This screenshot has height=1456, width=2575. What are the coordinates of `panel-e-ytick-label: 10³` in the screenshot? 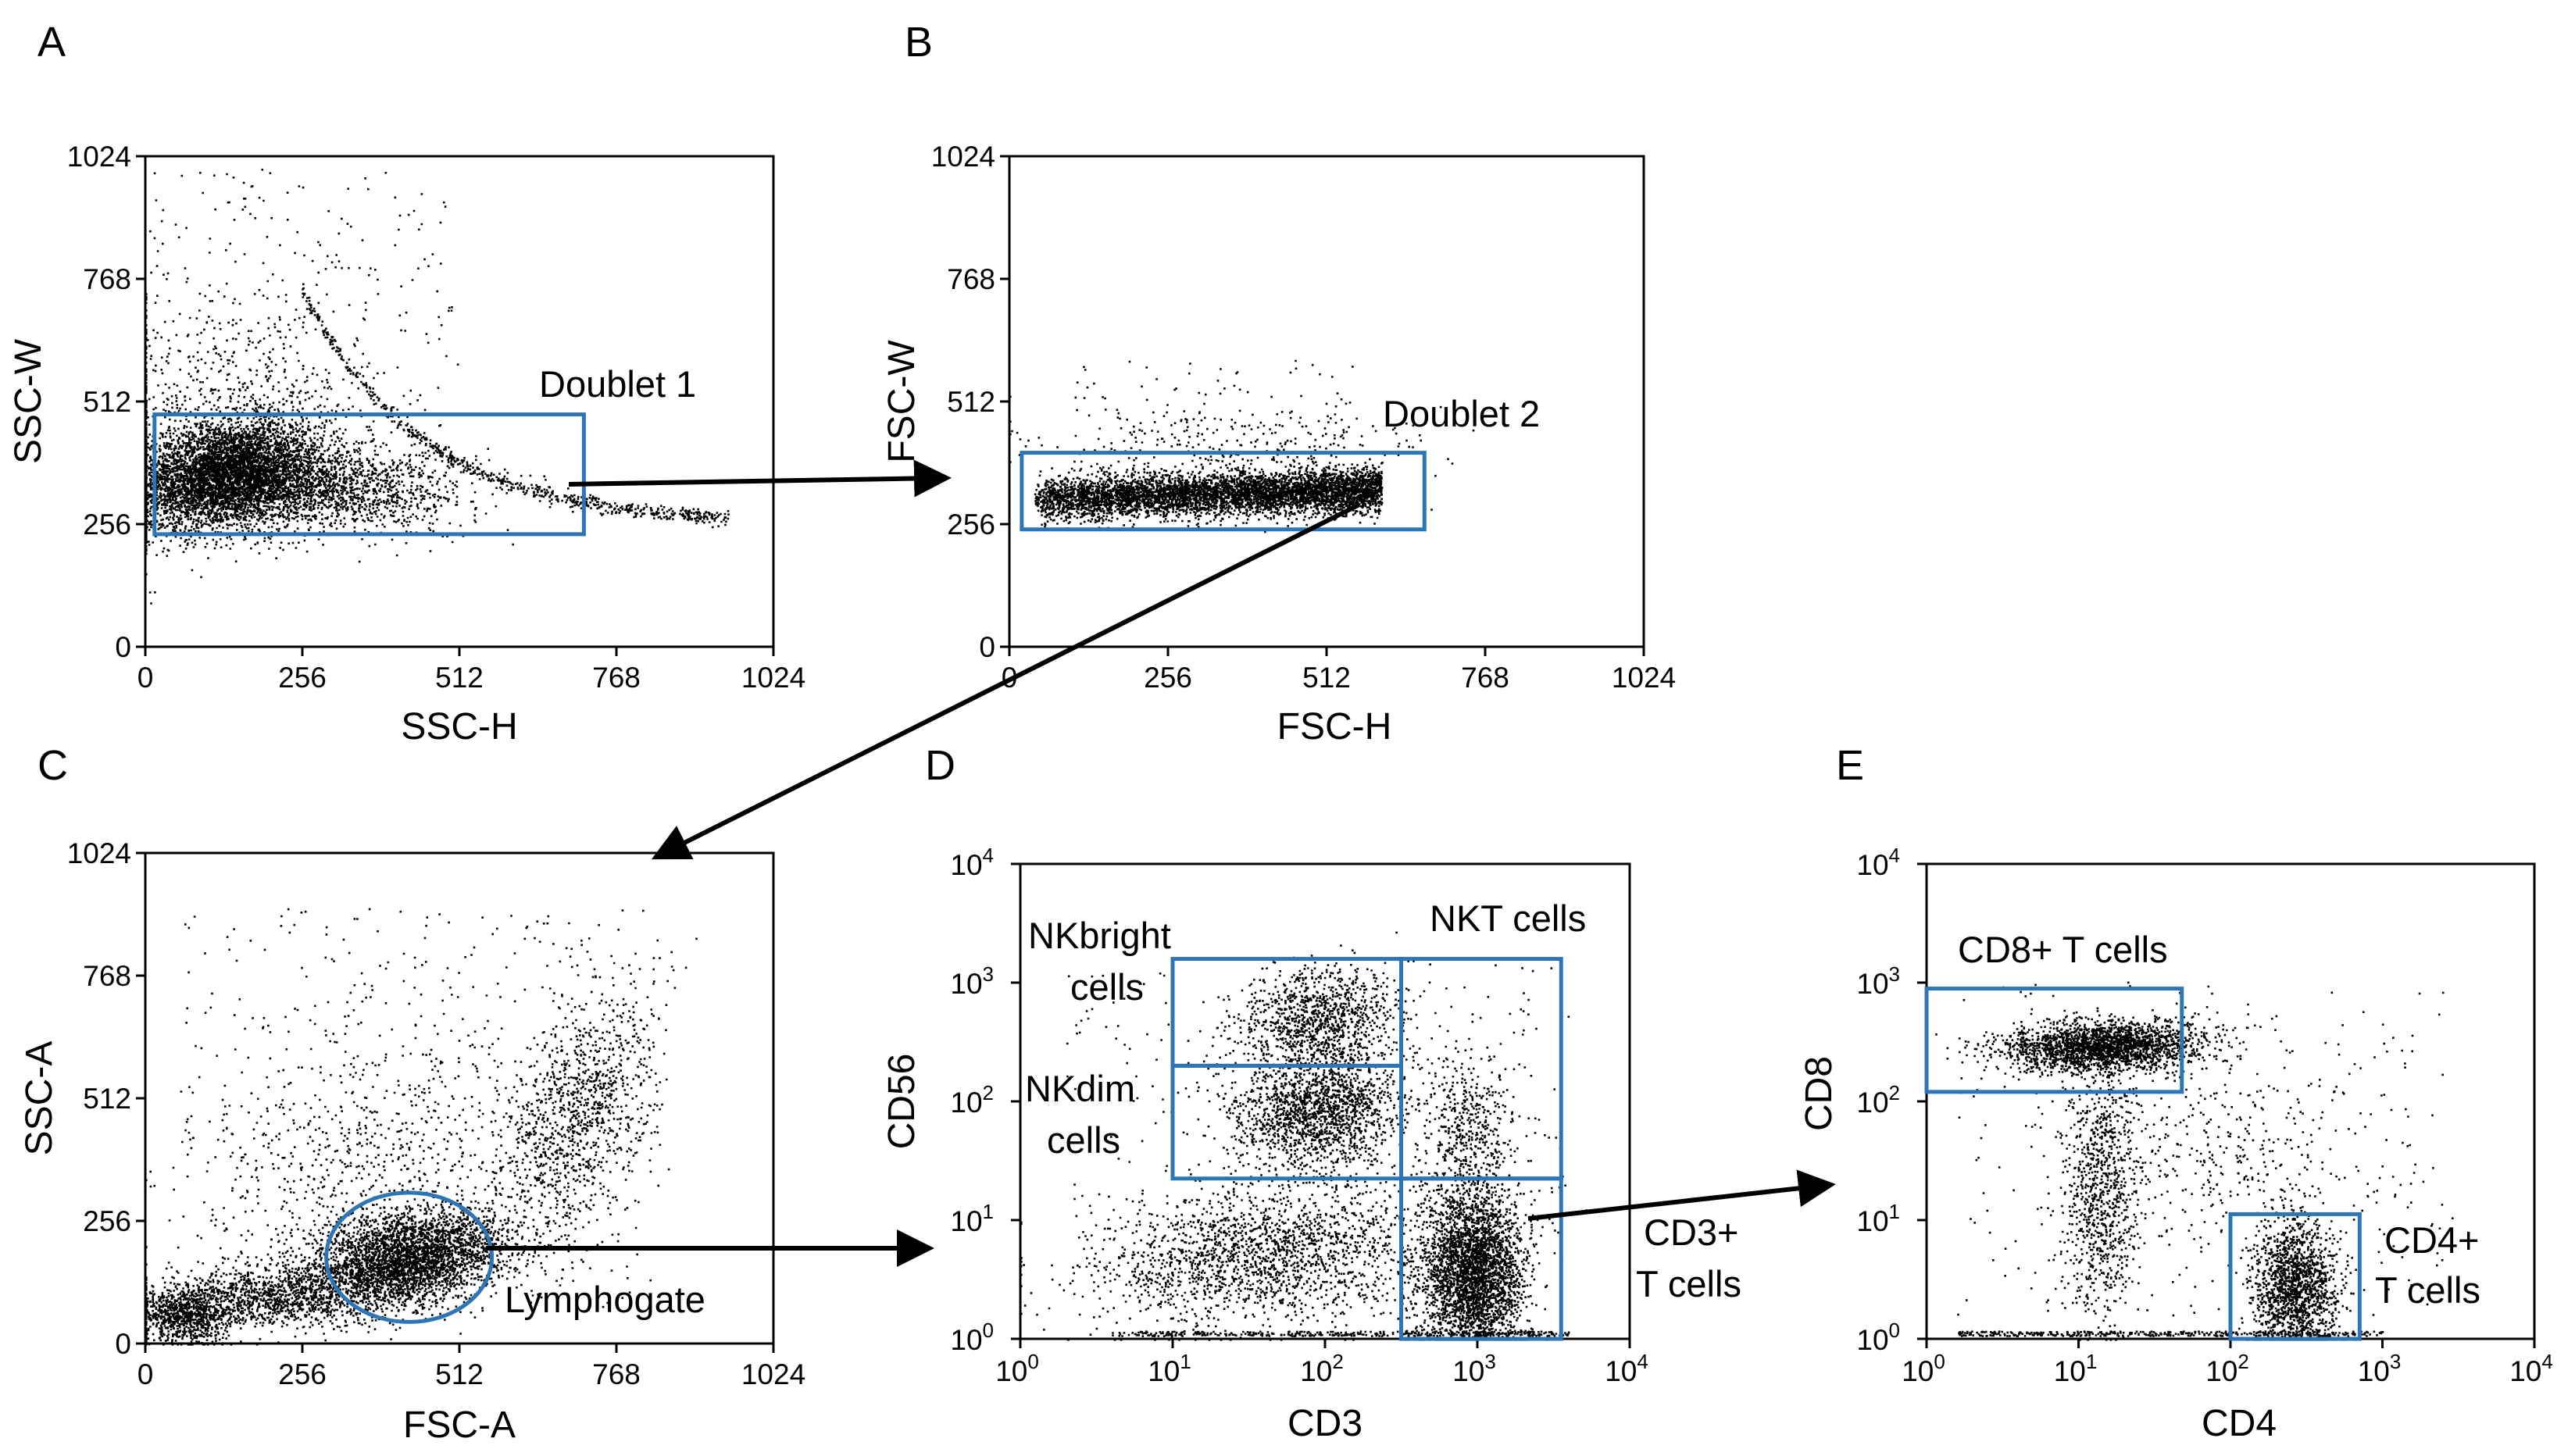 It's located at (1878, 981).